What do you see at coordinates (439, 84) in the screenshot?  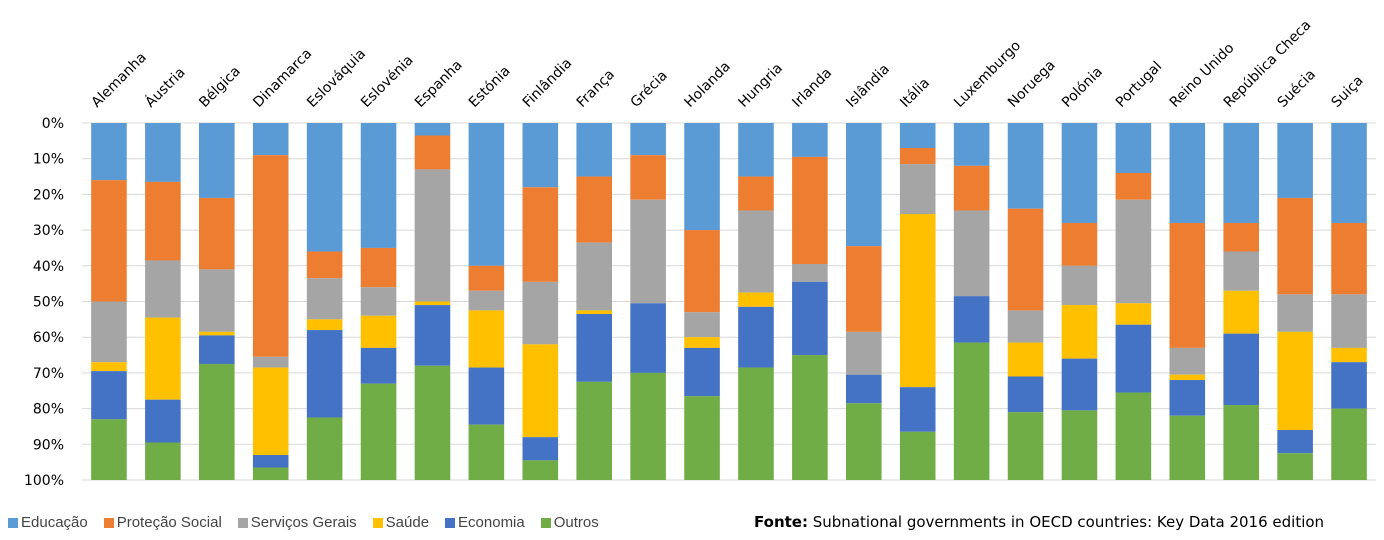 I see `category-label: Espanha` at bounding box center [439, 84].